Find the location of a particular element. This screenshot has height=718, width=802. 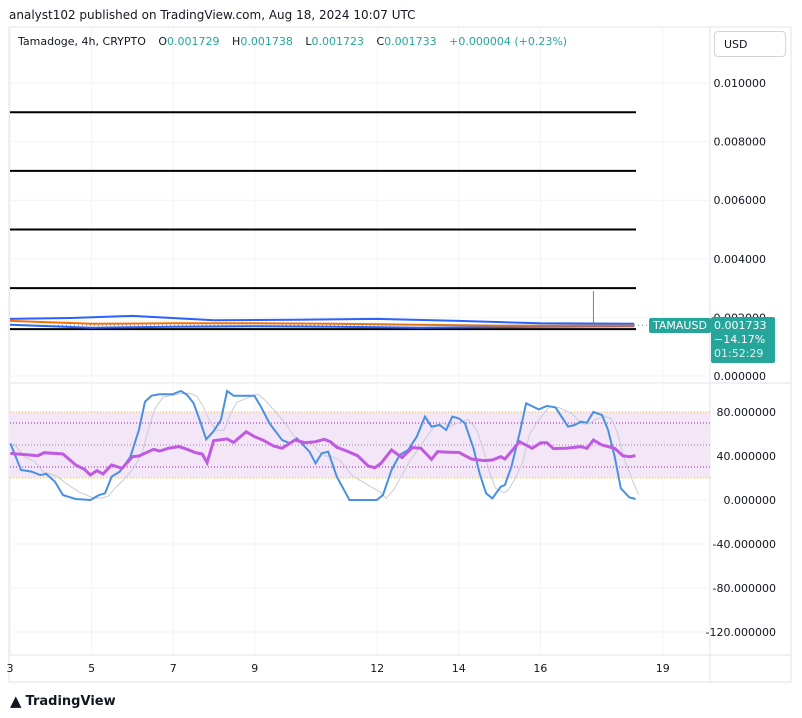

x-tick-label: 3 is located at coordinates (10, 668).